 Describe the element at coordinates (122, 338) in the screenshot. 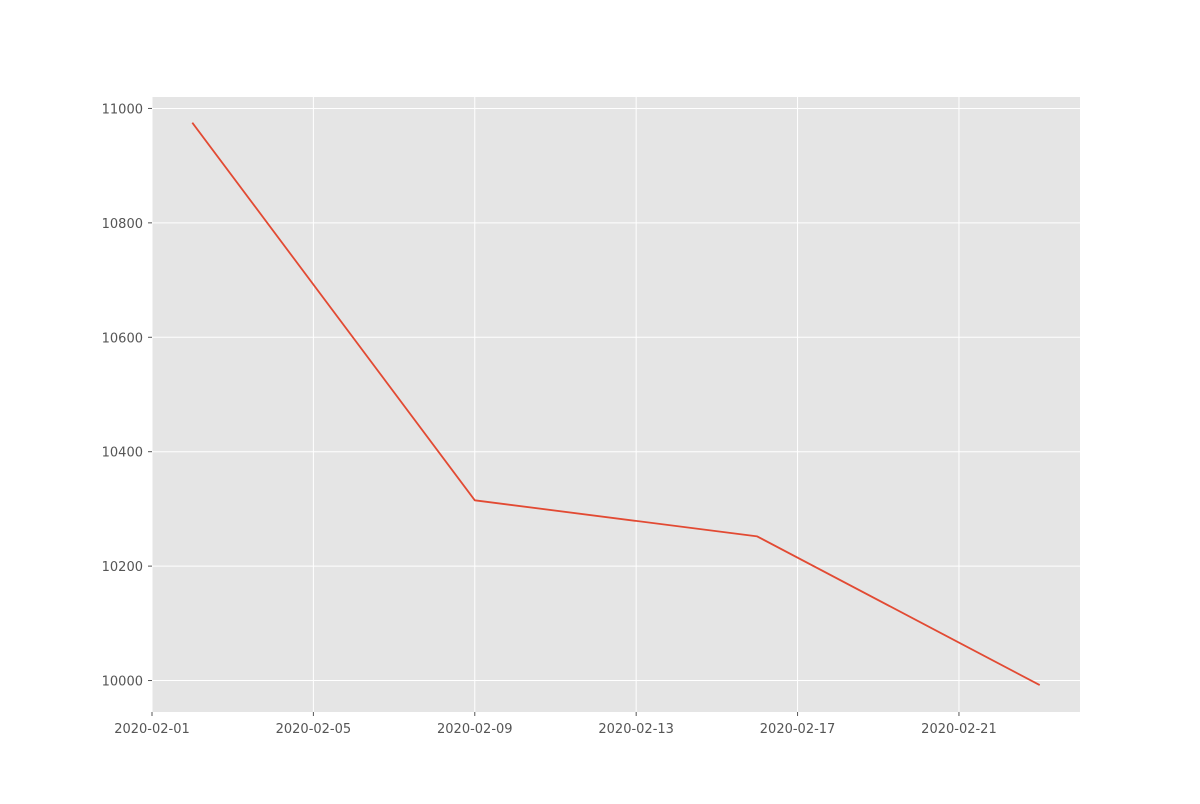

I see `y-tick-label: 10600` at that location.